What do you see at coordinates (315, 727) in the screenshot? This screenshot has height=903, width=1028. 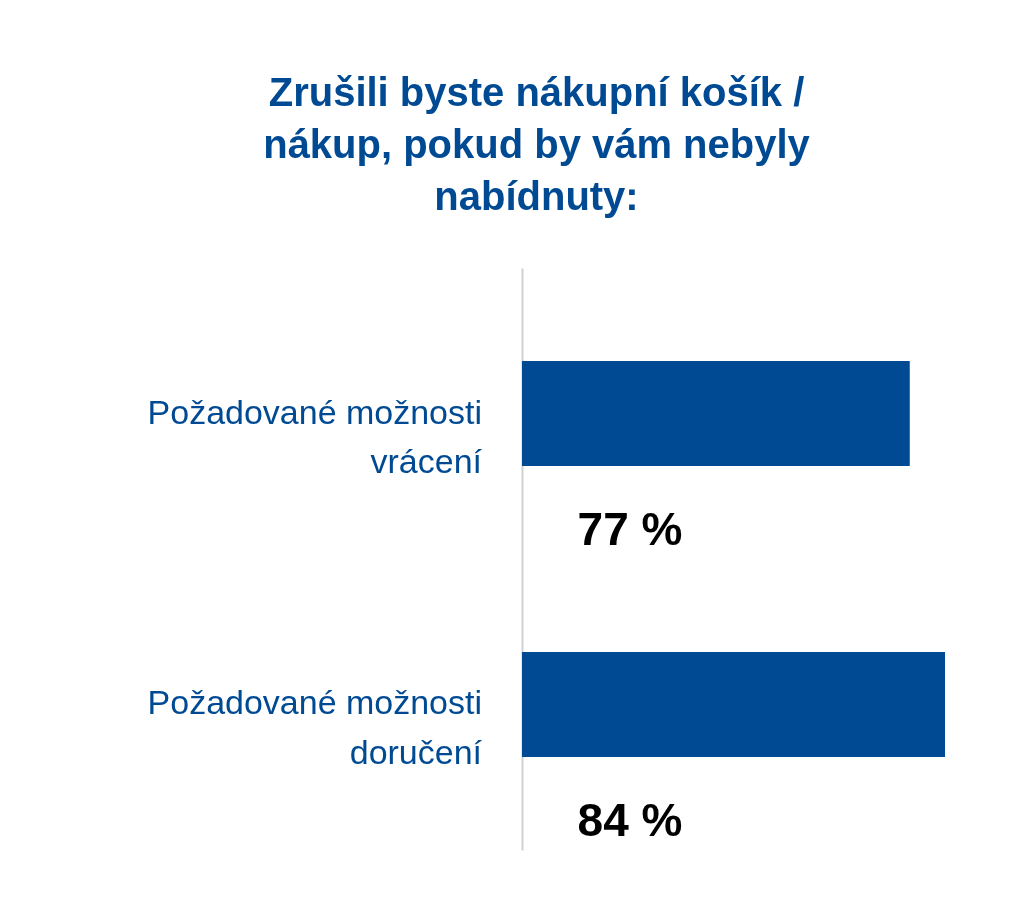 I see `y-tick-label: Požadované možnosti doručení` at bounding box center [315, 727].